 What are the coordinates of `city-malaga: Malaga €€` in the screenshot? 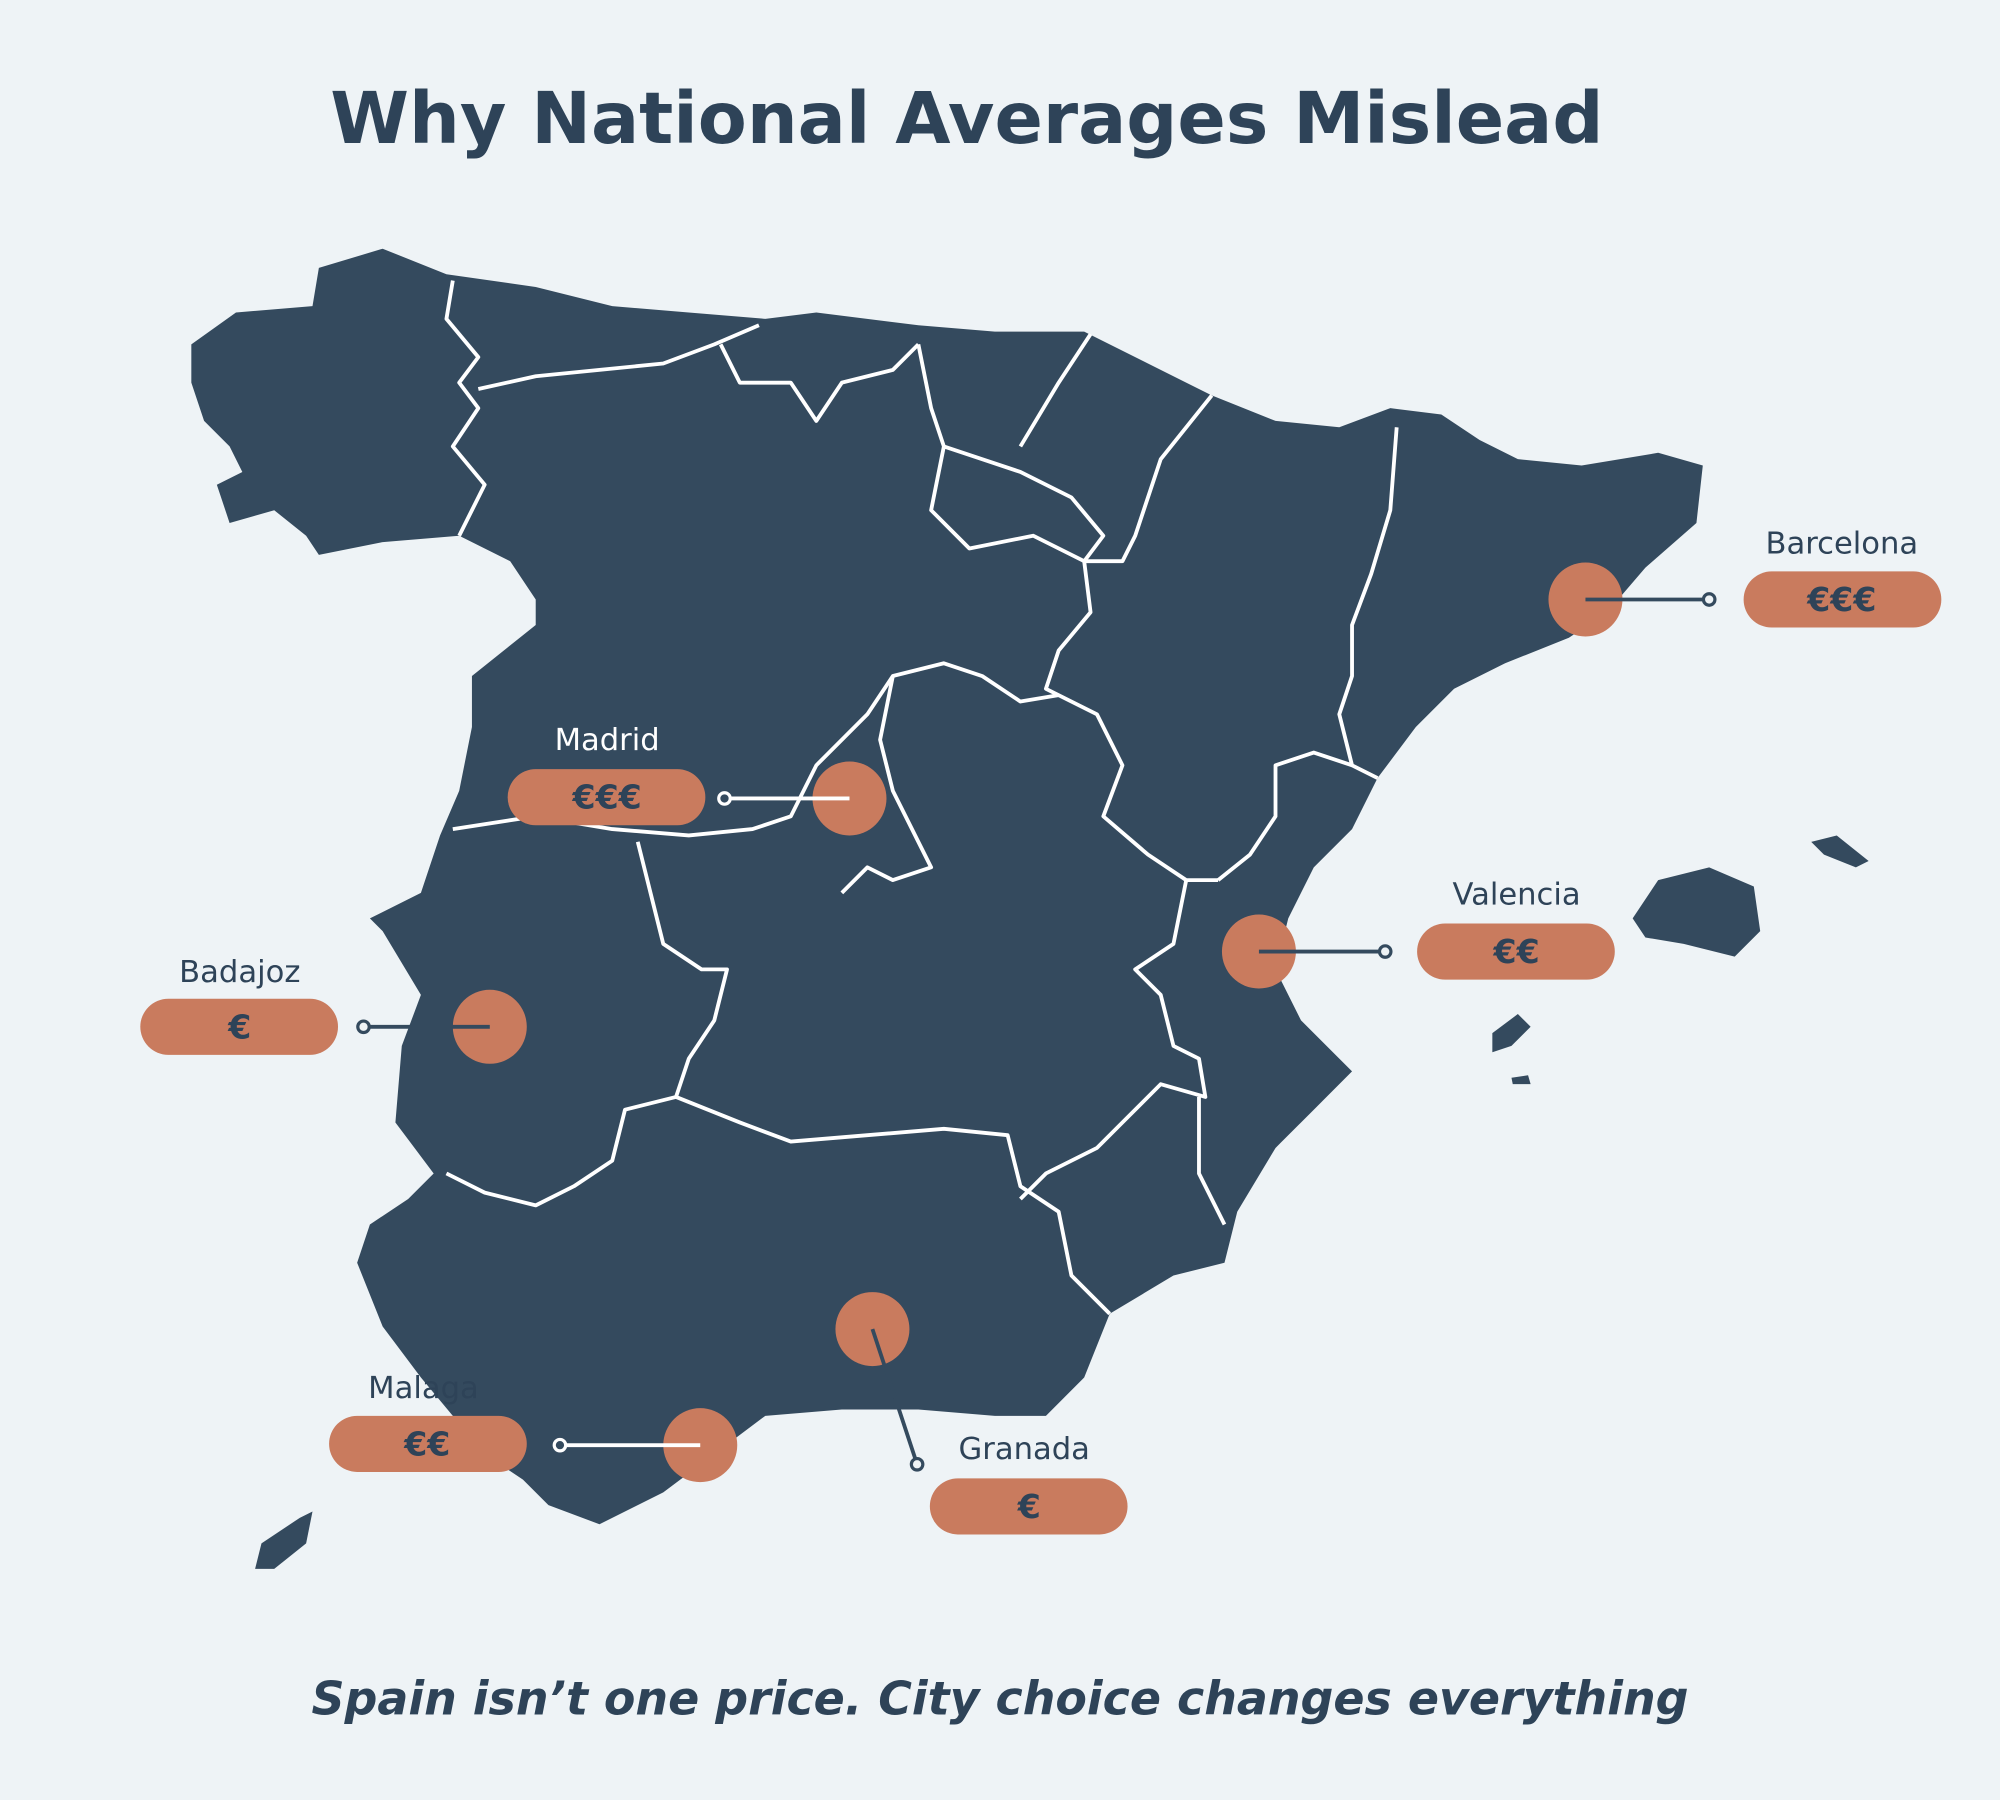 It's located at (533, 1427).